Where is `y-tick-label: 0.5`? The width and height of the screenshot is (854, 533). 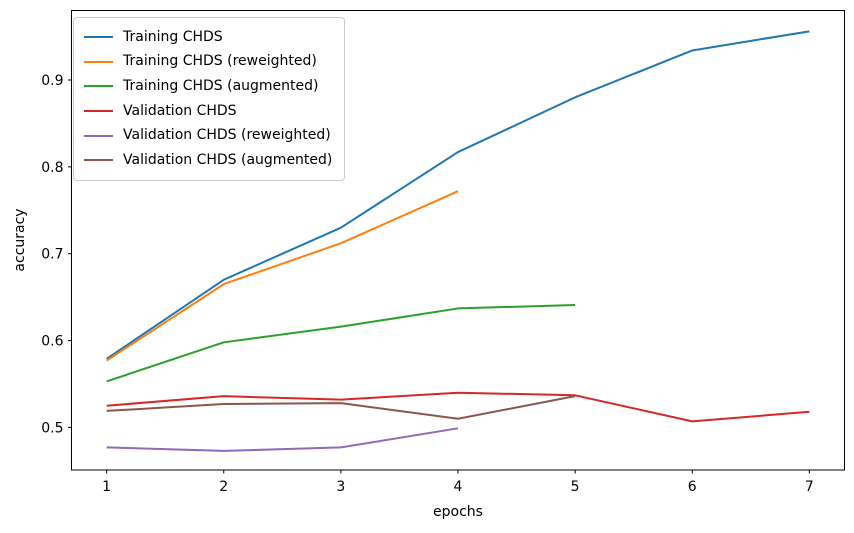 y-tick-label: 0.5 is located at coordinates (52, 428).